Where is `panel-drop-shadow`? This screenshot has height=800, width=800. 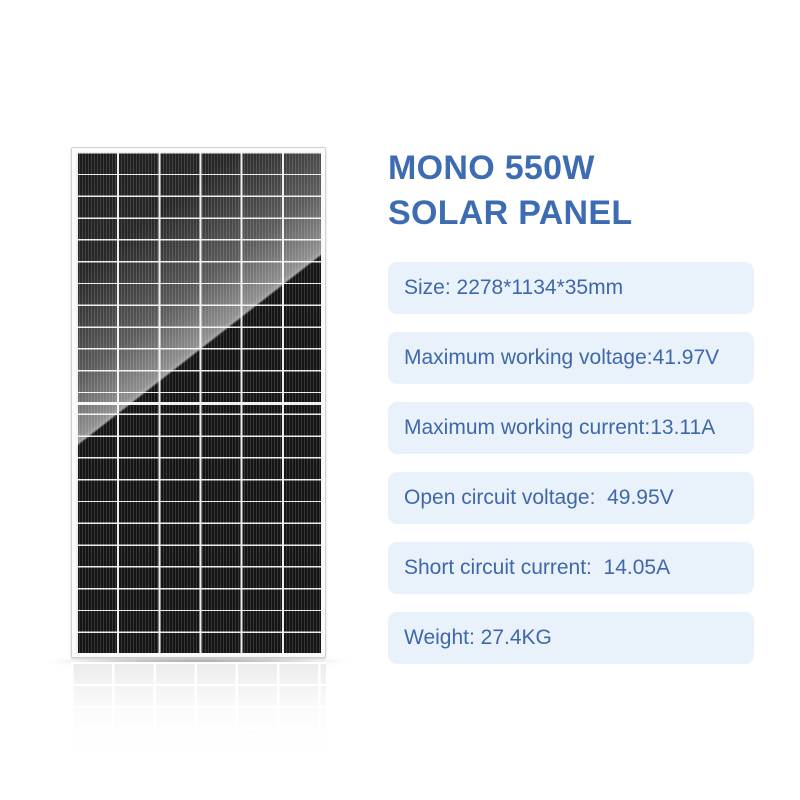
panel-drop-shadow is located at coordinates (198, 661).